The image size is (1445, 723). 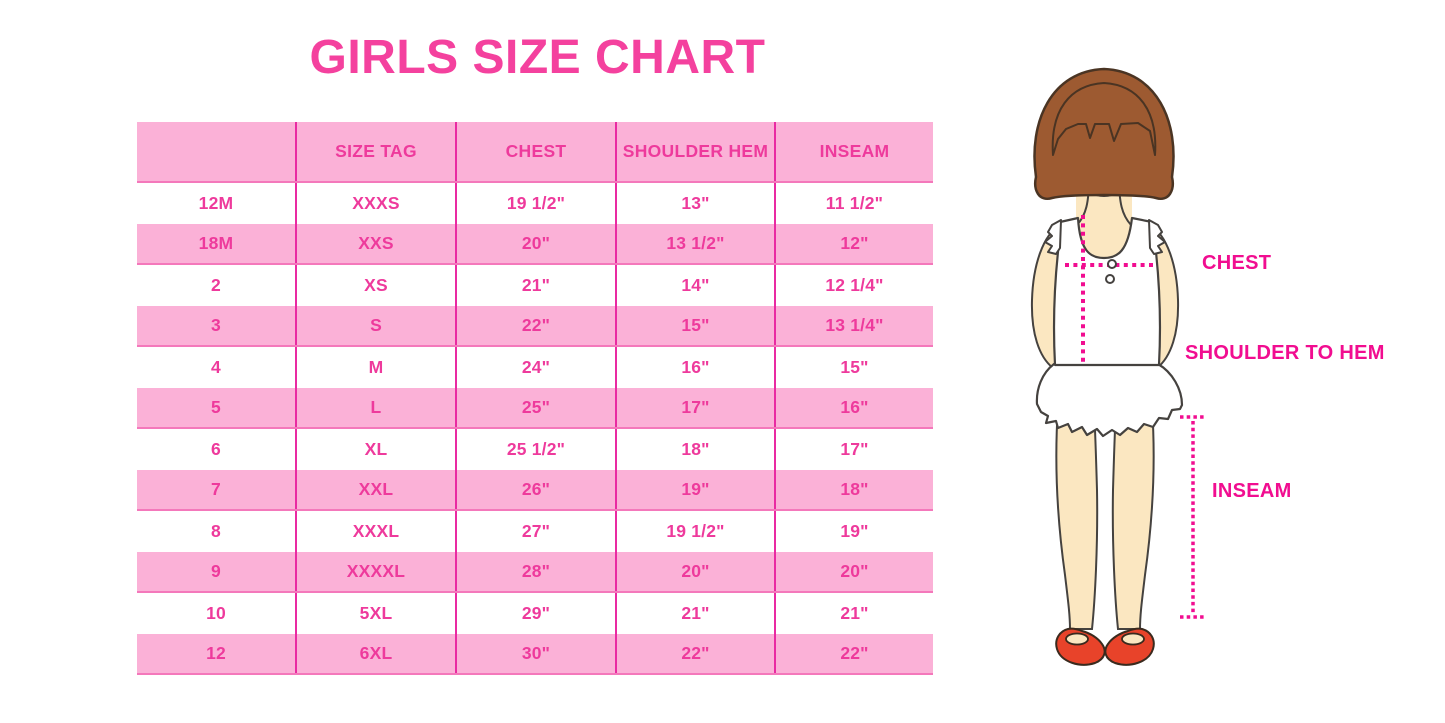 What do you see at coordinates (217, 151) in the screenshot?
I see `table-header-cell` at bounding box center [217, 151].